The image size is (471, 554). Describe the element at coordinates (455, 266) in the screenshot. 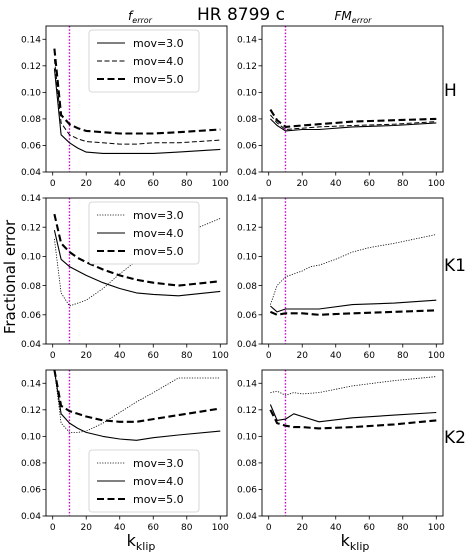

I see `row-label-k1: K1` at that location.